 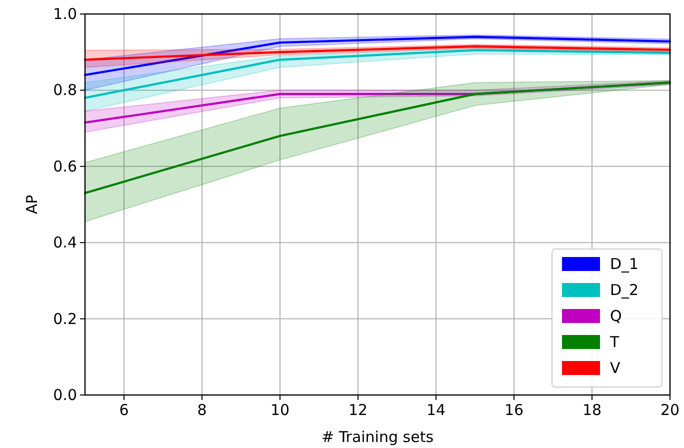 I want to click on legend-label: Q, so click(x=616, y=316).